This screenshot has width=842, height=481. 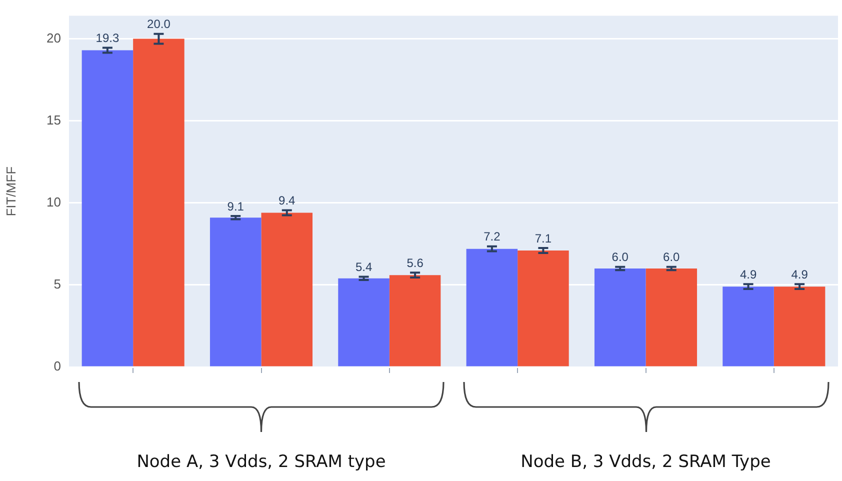 I want to click on text: Node A, 3 Vdds, 2 SRAM type, so click(x=261, y=462).